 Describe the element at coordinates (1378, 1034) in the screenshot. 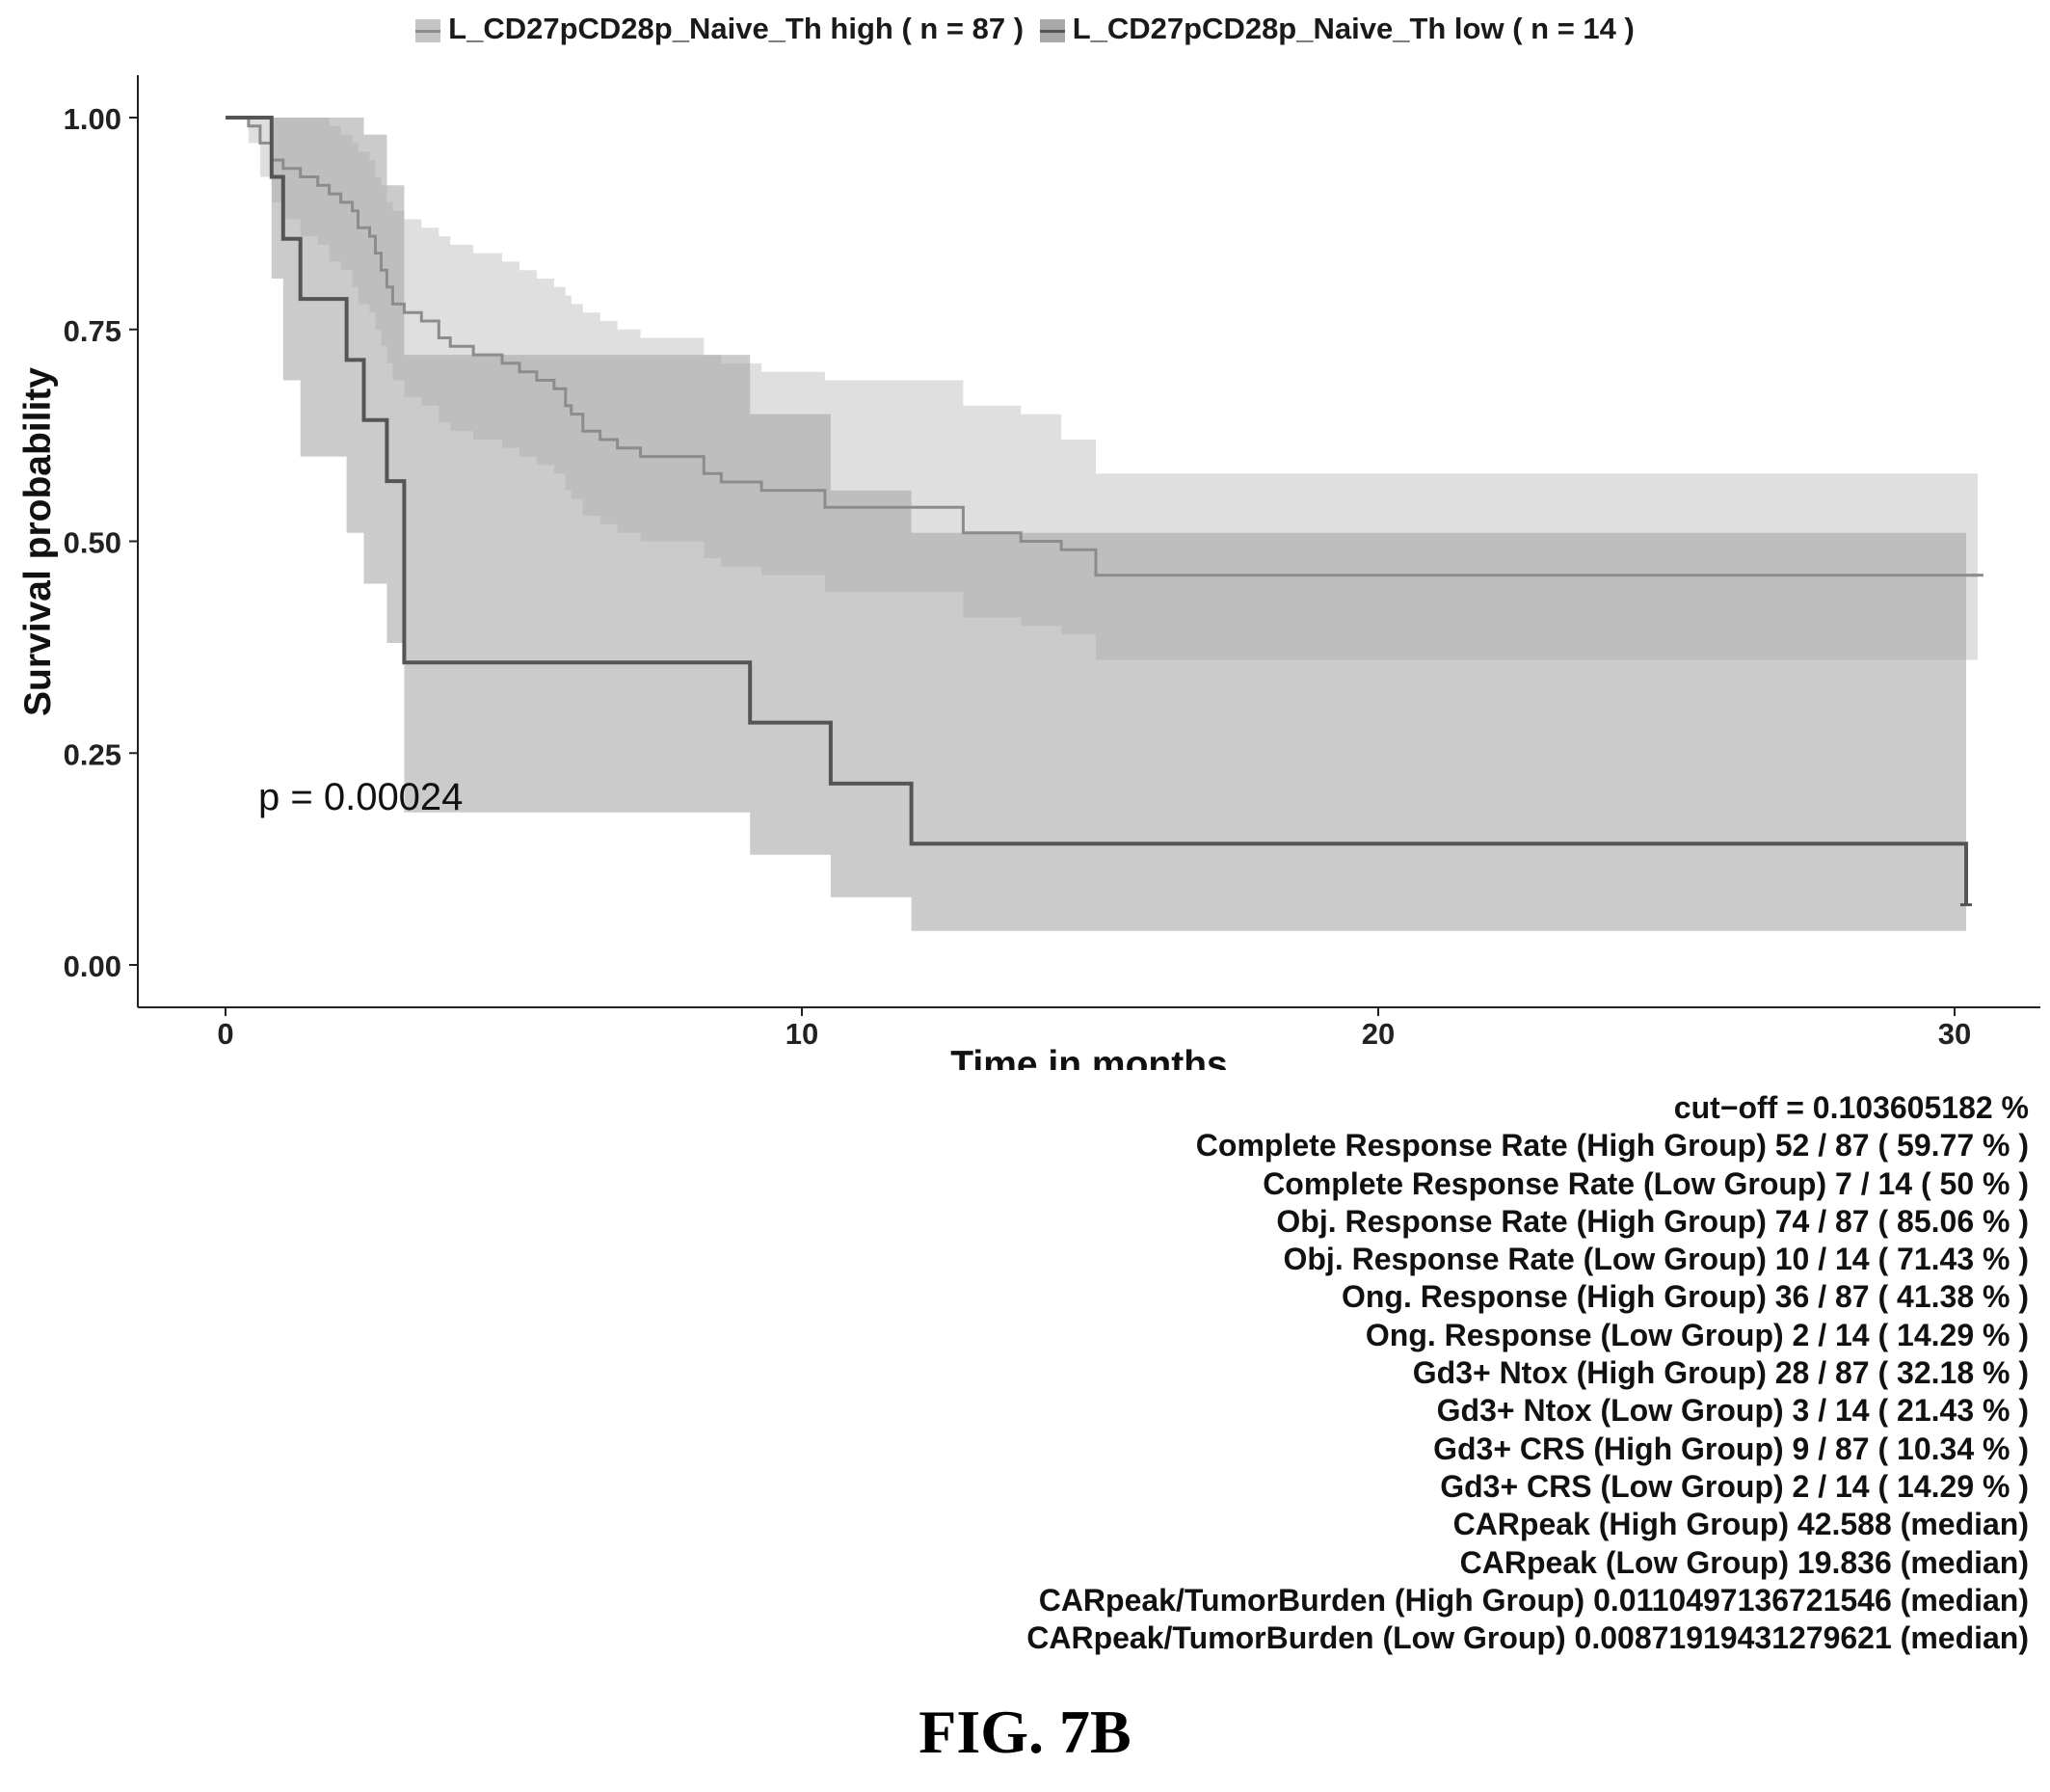

I see `x-tick-label: 20` at that location.